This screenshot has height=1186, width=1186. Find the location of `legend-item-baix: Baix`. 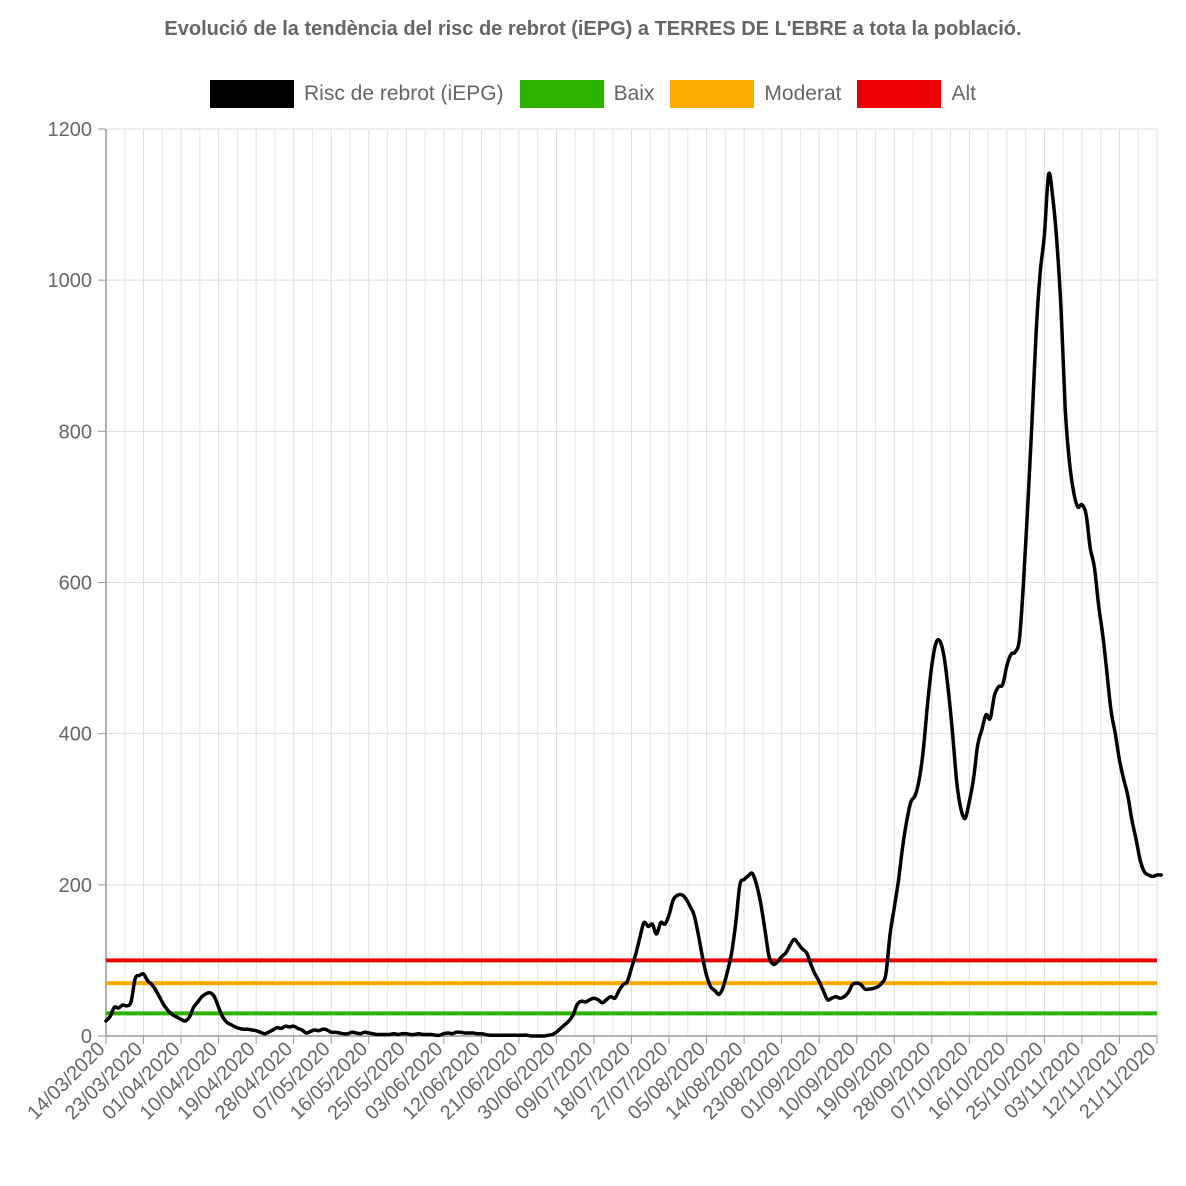

legend-item-baix: Baix is located at coordinates (587, 94).